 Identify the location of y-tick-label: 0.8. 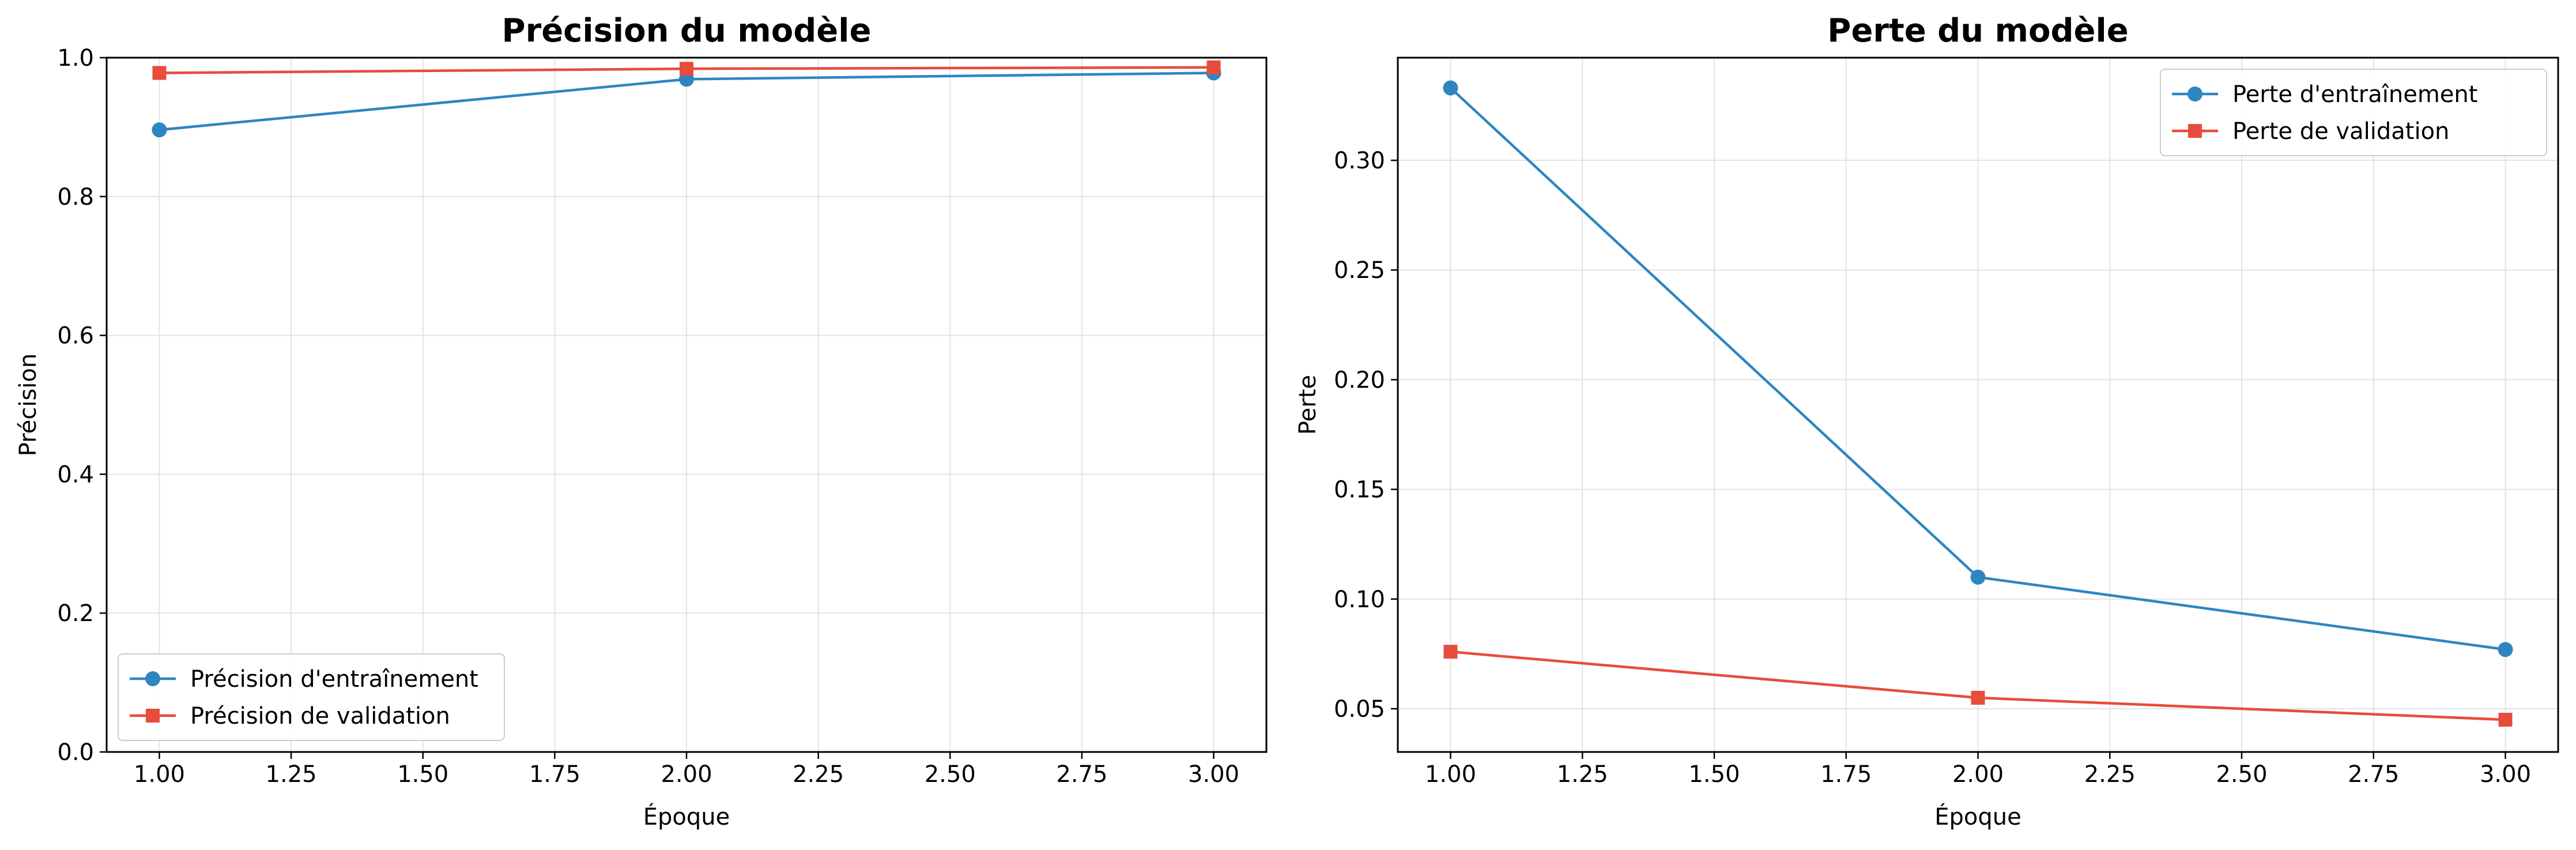
(75, 197).